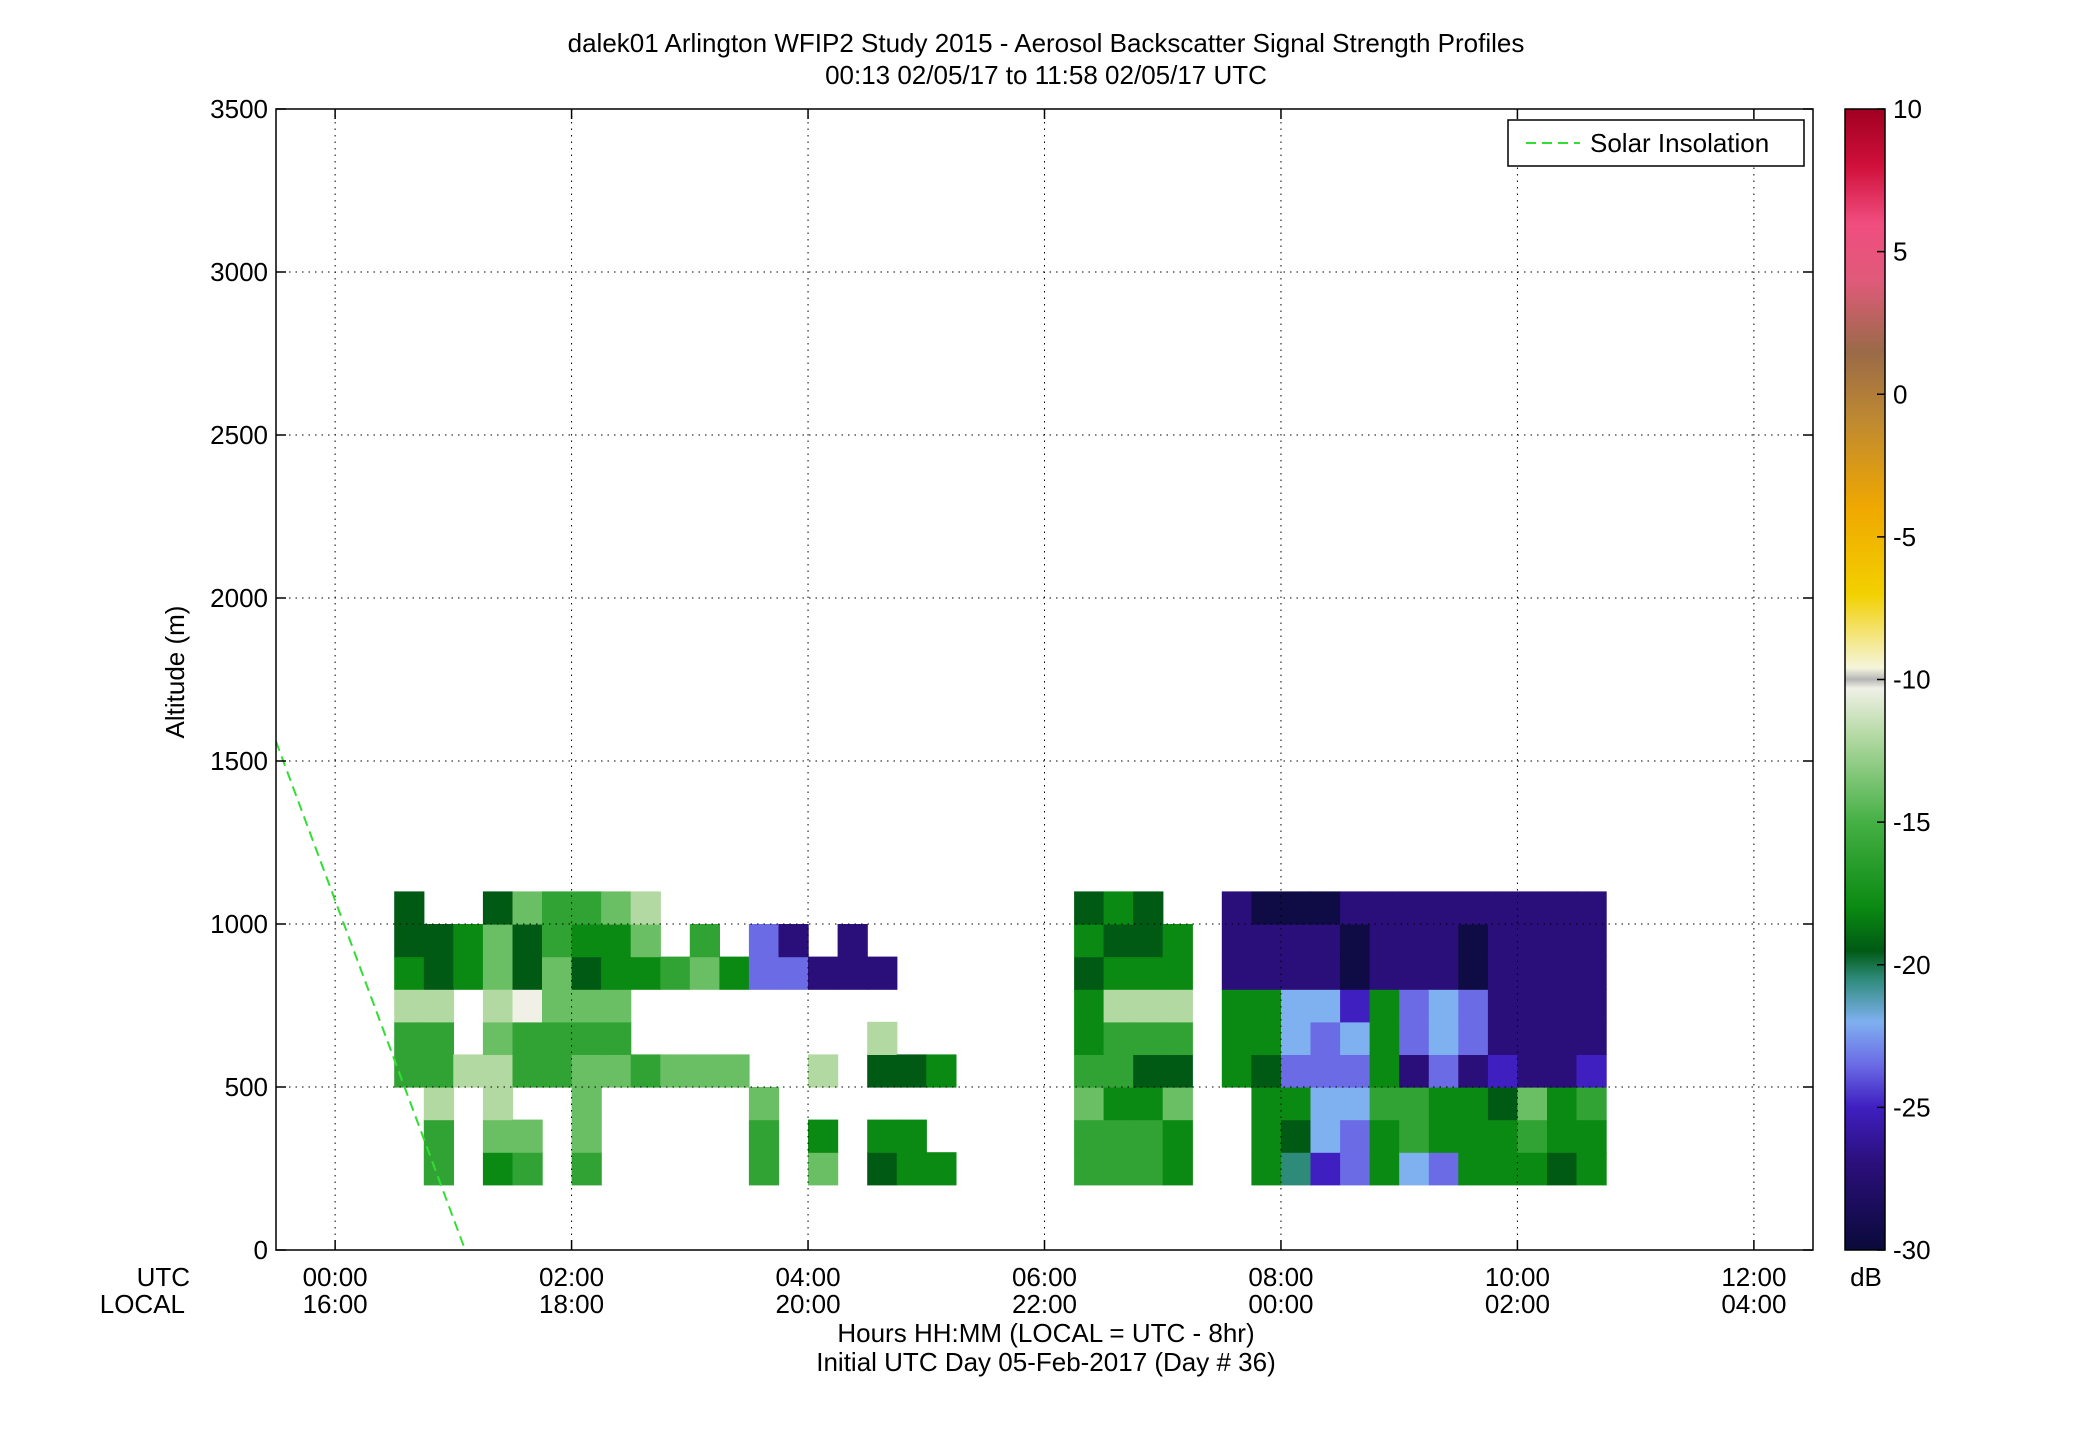 The height and width of the screenshot is (1430, 2098). I want to click on legend-box, so click(1656, 143).